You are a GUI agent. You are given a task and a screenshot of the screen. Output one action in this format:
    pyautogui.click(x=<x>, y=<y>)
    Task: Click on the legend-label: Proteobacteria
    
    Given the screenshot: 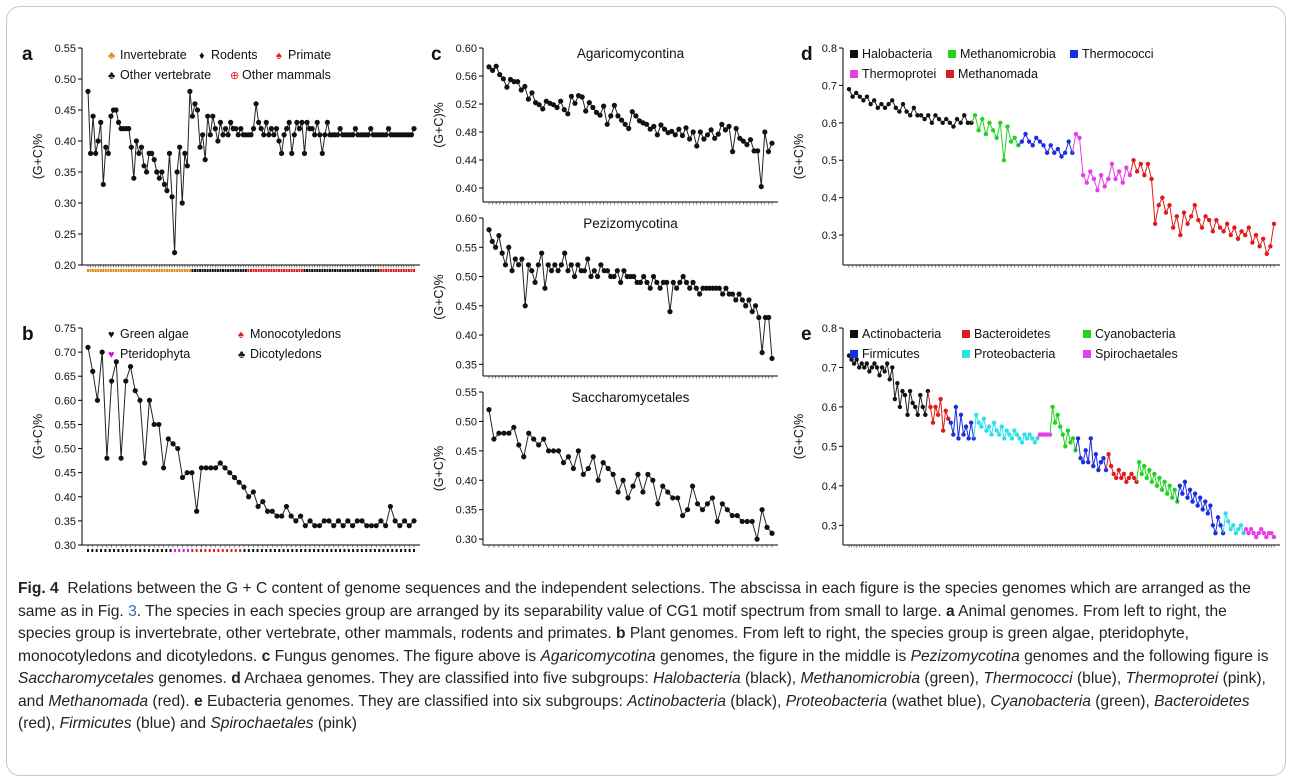 What is the action you would take?
    pyautogui.click(x=1014, y=354)
    